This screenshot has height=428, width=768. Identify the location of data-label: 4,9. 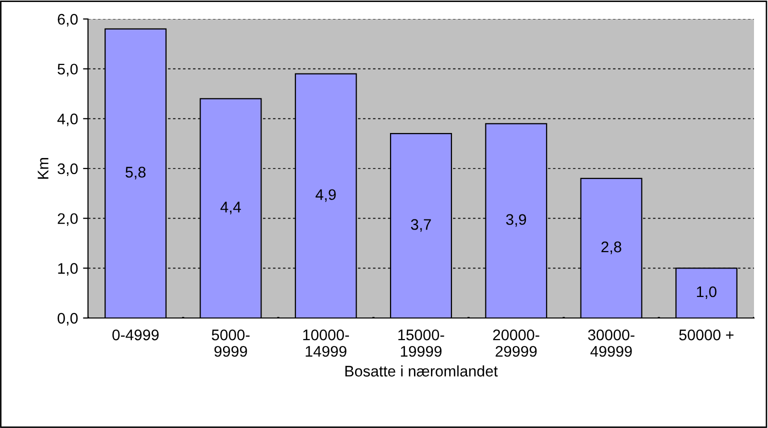
(326, 195).